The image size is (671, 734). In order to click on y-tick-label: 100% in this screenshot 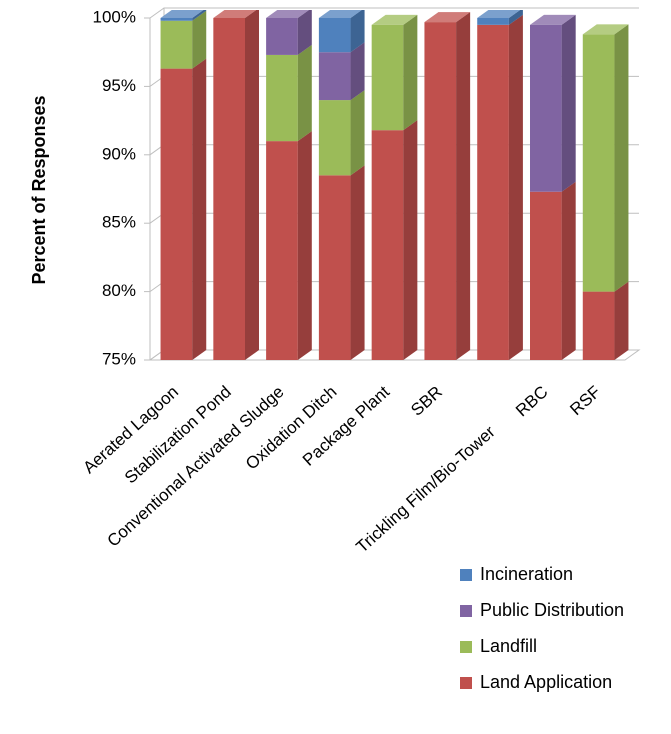, I will do `click(114, 16)`.